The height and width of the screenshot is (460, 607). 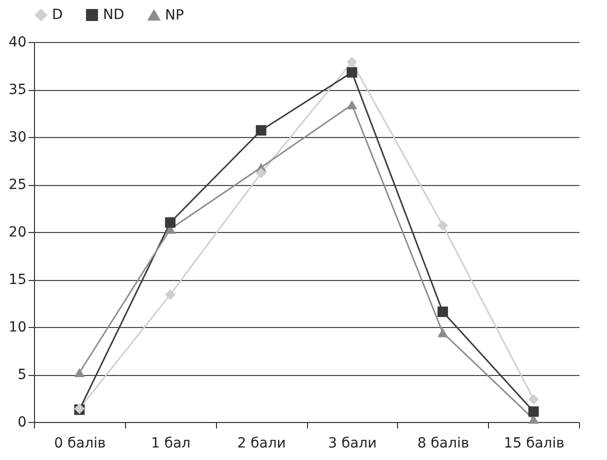 What do you see at coordinates (17, 280) in the screenshot?
I see `y-tick-label: 15` at bounding box center [17, 280].